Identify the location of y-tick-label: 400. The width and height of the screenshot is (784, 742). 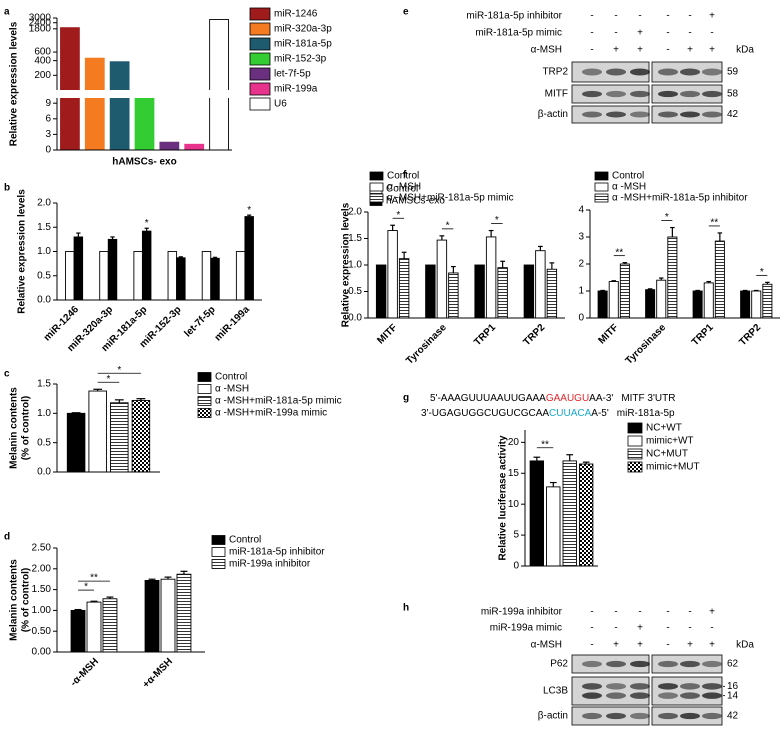
(42, 60).